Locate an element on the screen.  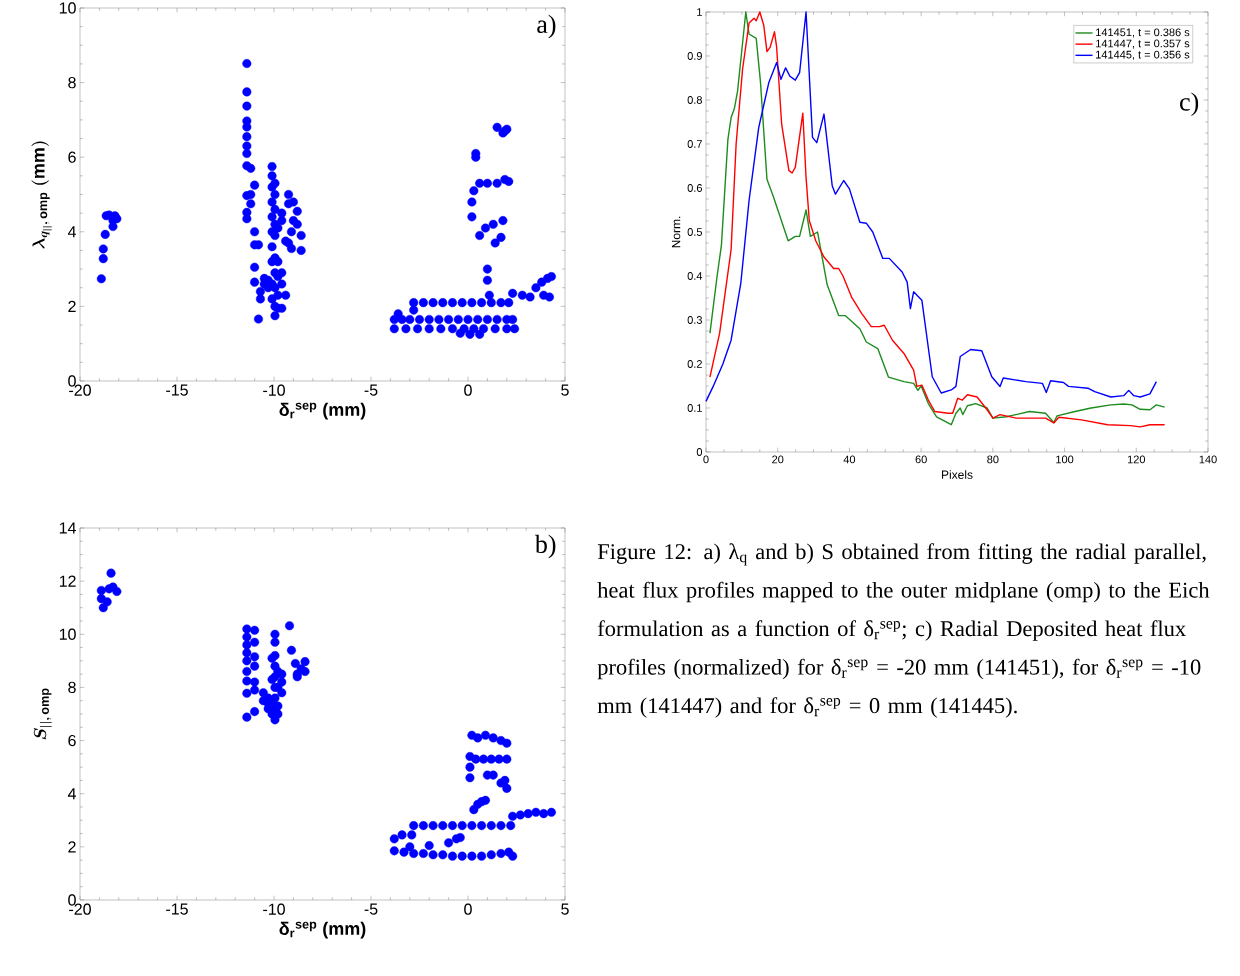
annotation: b) is located at coordinates (545, 546).